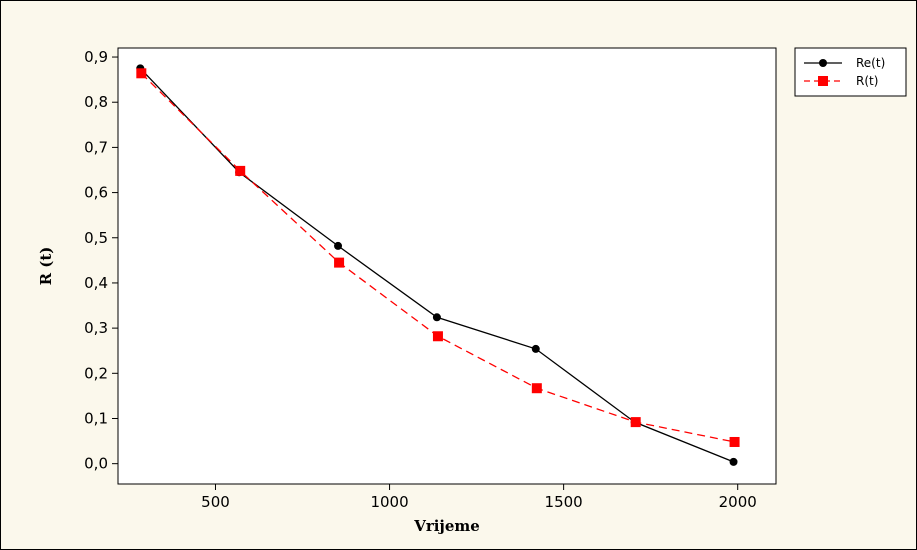 This screenshot has width=917, height=550. I want to click on x-tick-label: 500, so click(215, 502).